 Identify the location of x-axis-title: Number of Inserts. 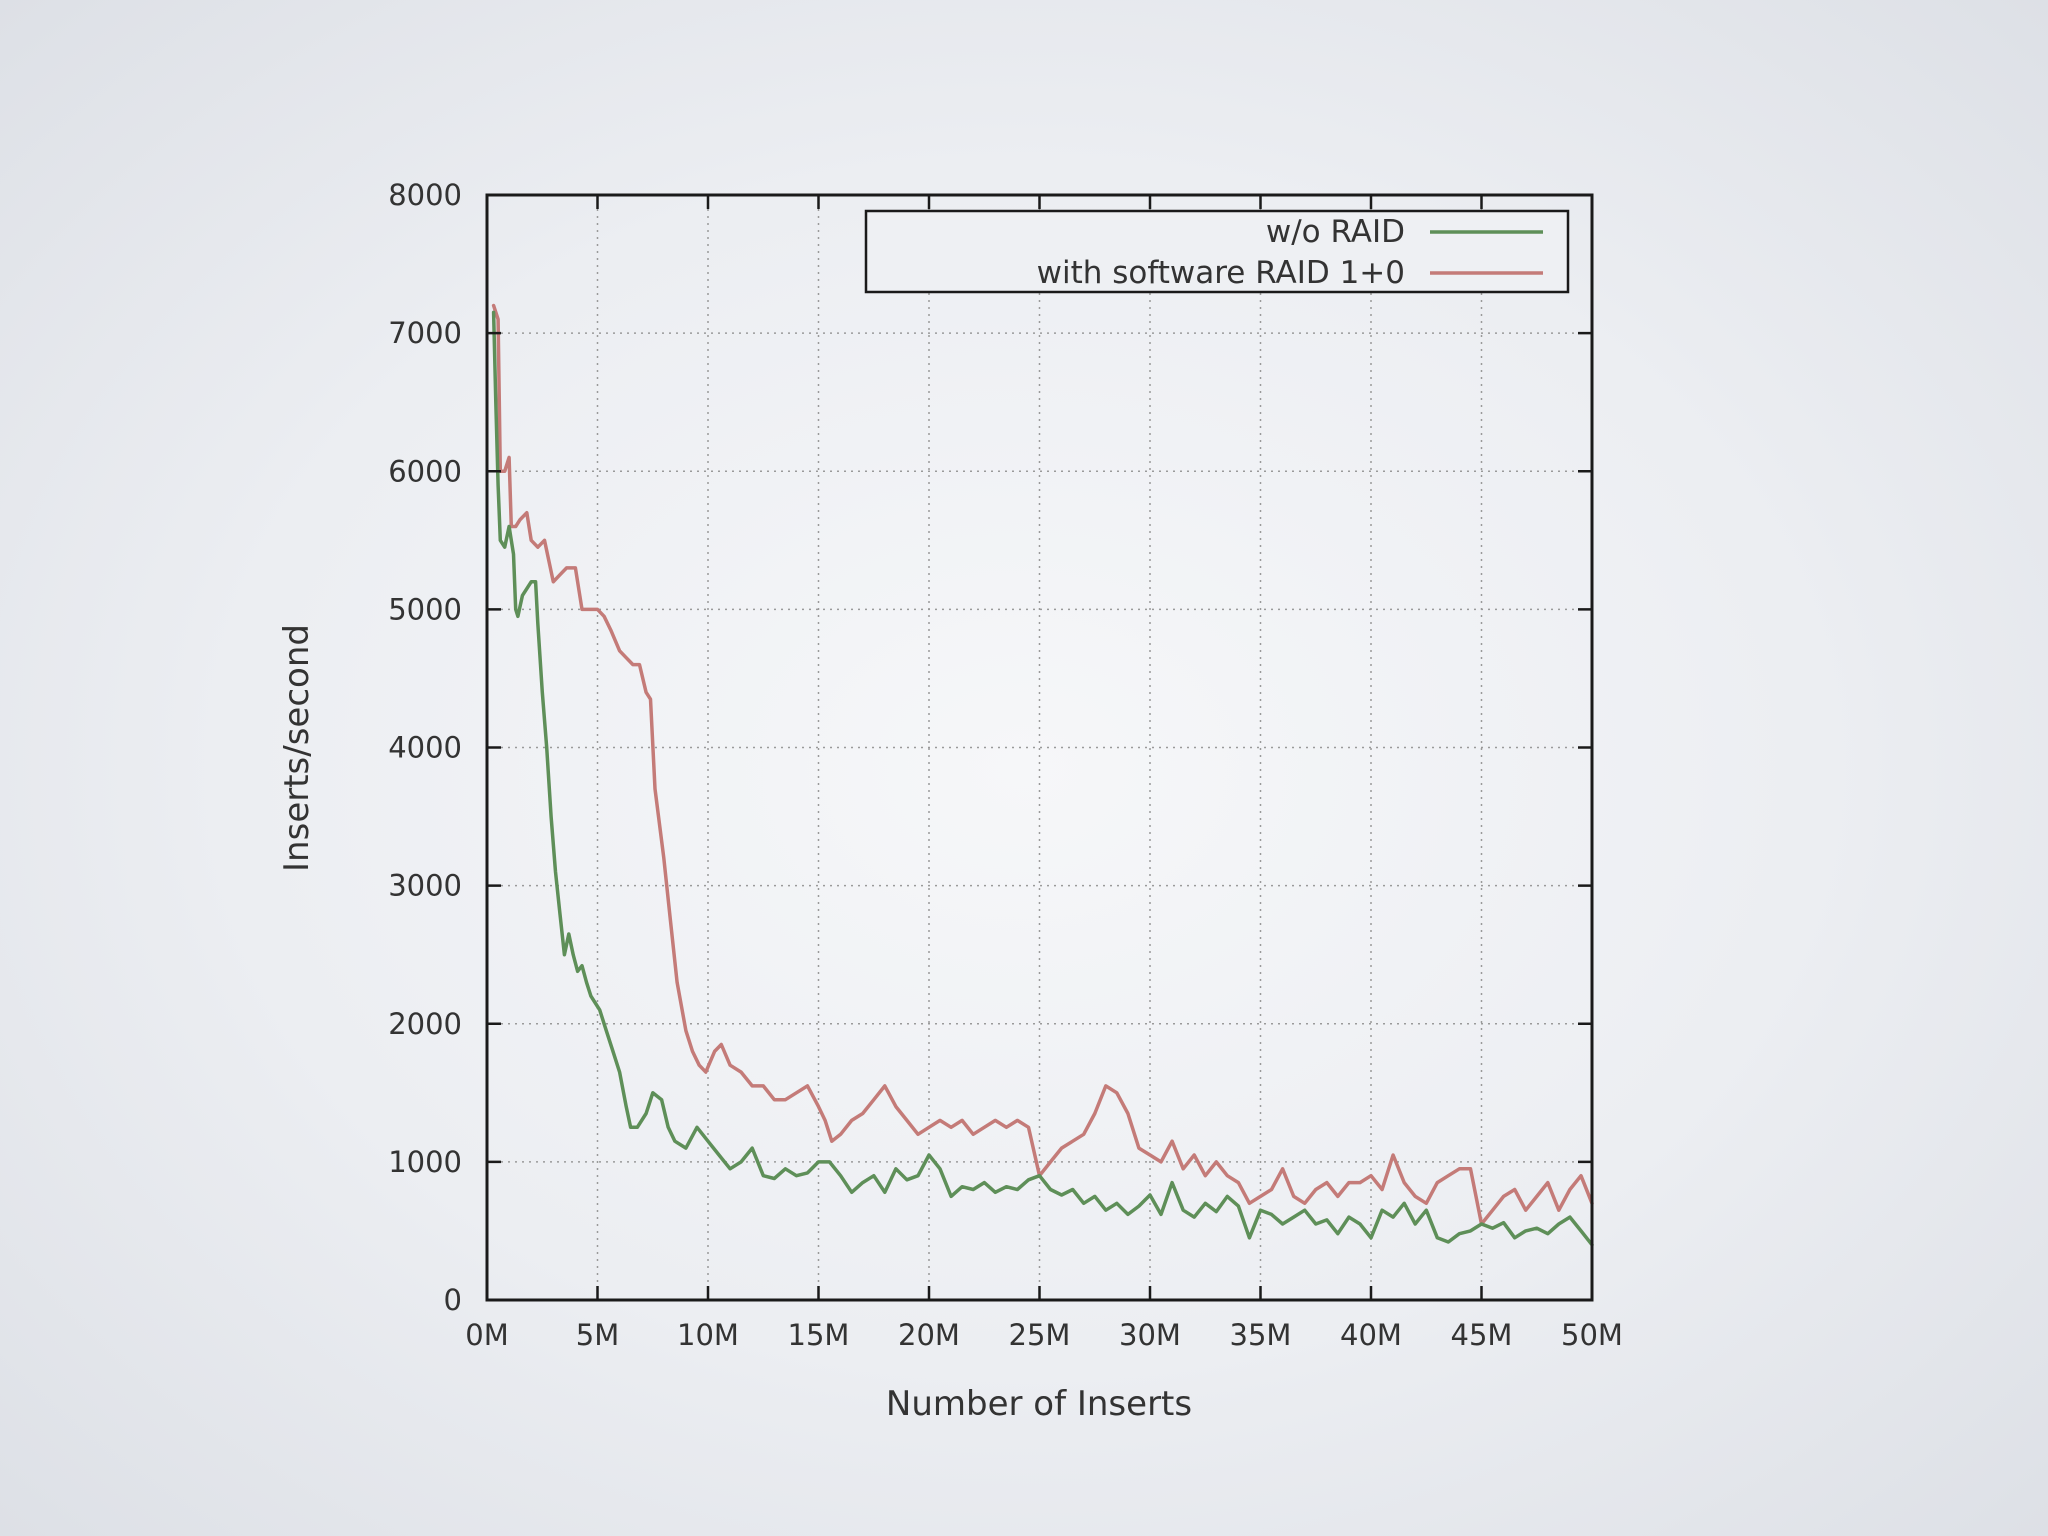
(1039, 1404).